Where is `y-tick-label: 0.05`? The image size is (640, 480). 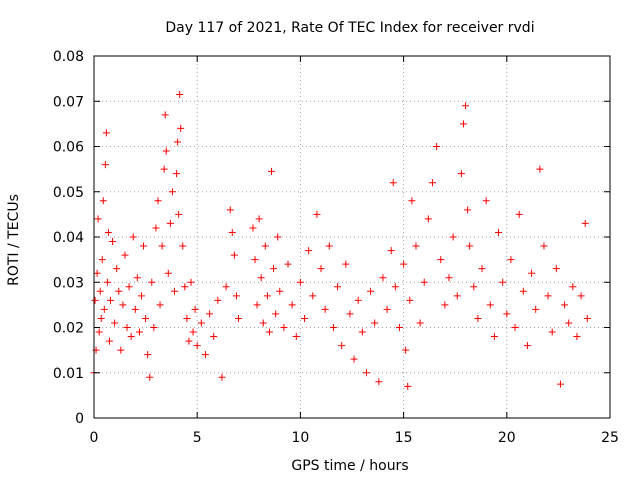
y-tick-label: 0.05 is located at coordinates (68, 193).